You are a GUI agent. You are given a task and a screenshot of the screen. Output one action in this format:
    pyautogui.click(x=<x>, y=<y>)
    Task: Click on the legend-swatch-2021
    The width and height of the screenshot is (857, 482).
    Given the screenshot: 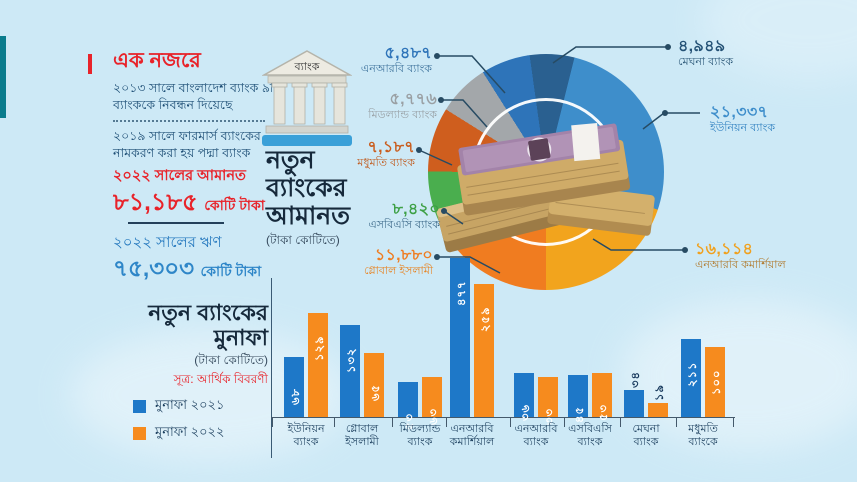 What is the action you would take?
    pyautogui.click(x=139, y=406)
    